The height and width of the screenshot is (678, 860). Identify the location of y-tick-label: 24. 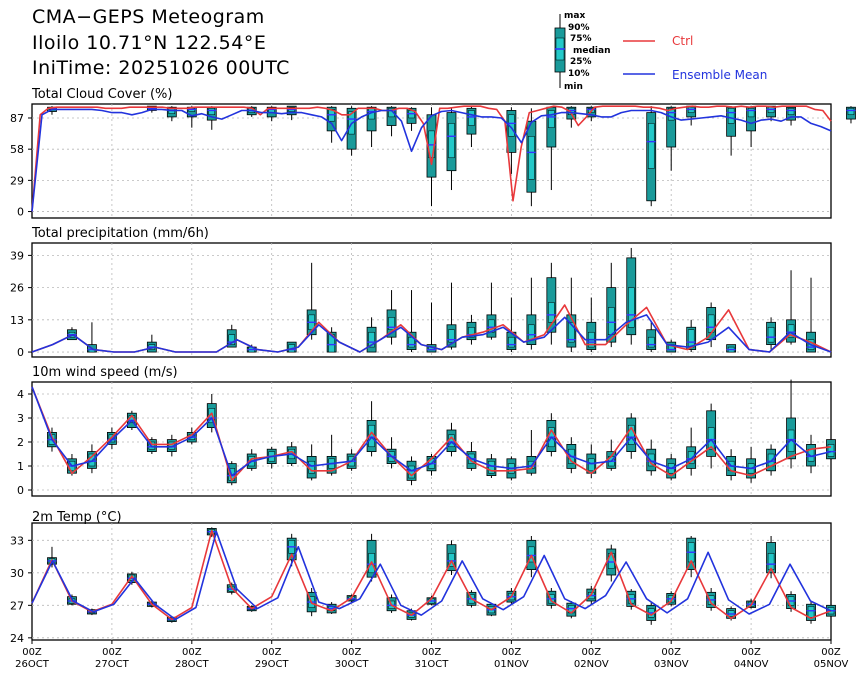
(17, 638).